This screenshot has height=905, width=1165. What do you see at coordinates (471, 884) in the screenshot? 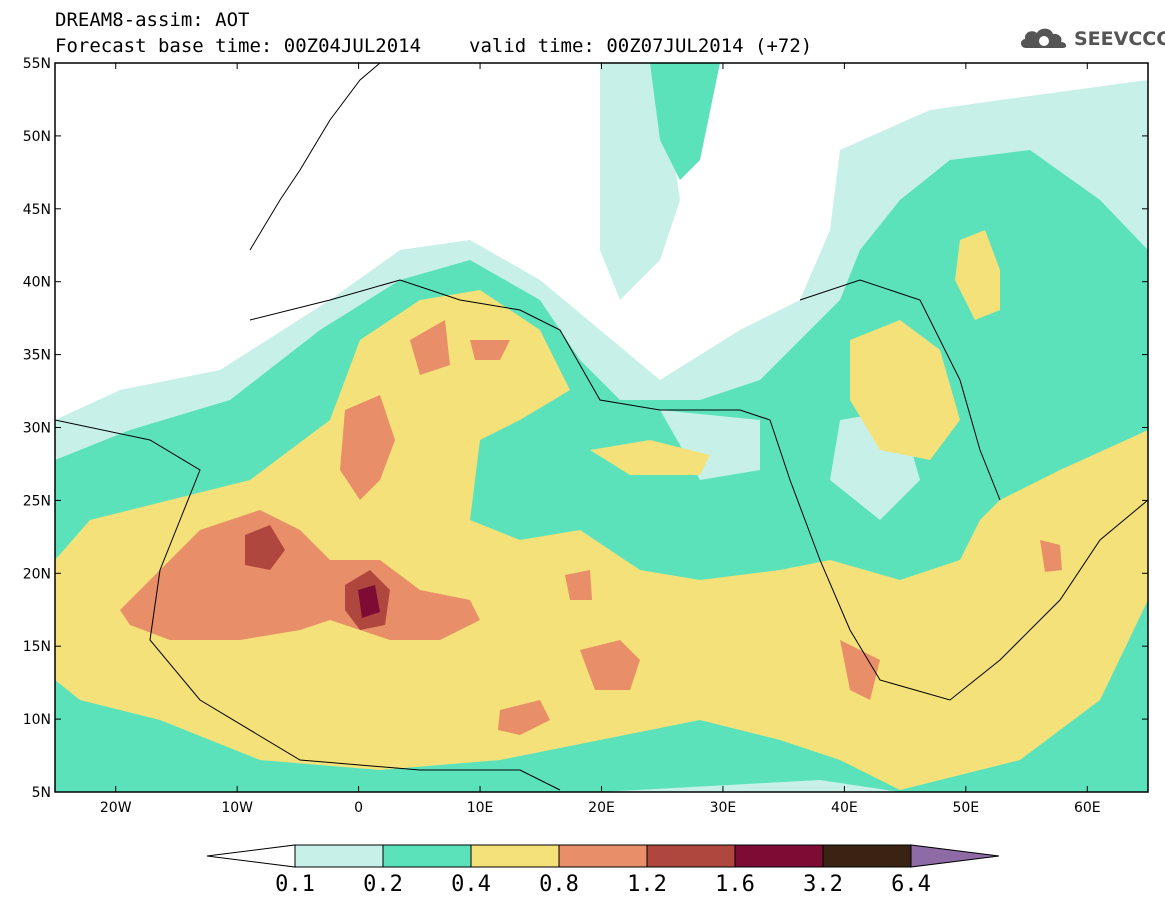
I see `colorbar-level-label: 0.4` at bounding box center [471, 884].